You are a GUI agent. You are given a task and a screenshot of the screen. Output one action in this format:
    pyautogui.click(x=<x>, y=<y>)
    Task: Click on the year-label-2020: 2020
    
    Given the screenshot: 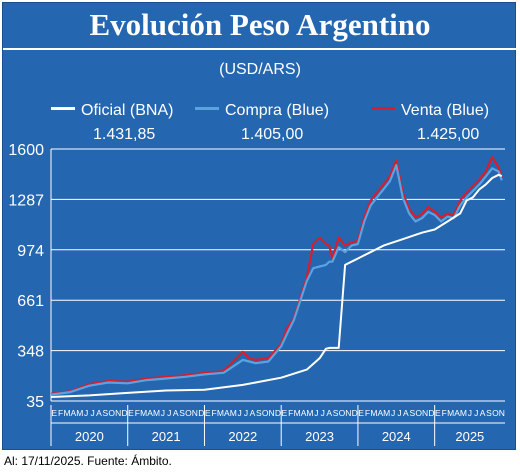 What is the action you would take?
    pyautogui.click(x=89, y=436)
    